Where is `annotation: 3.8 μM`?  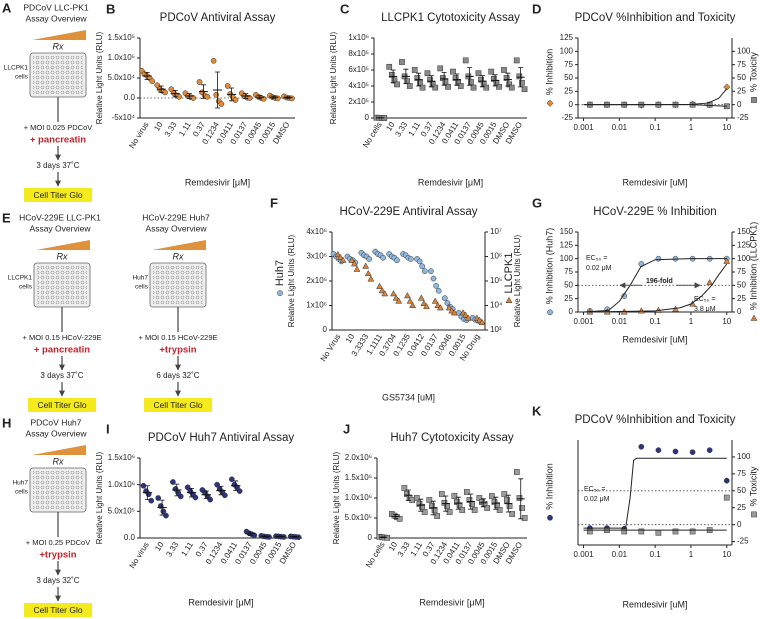 annotation: 3.8 μM is located at coordinates (705, 309).